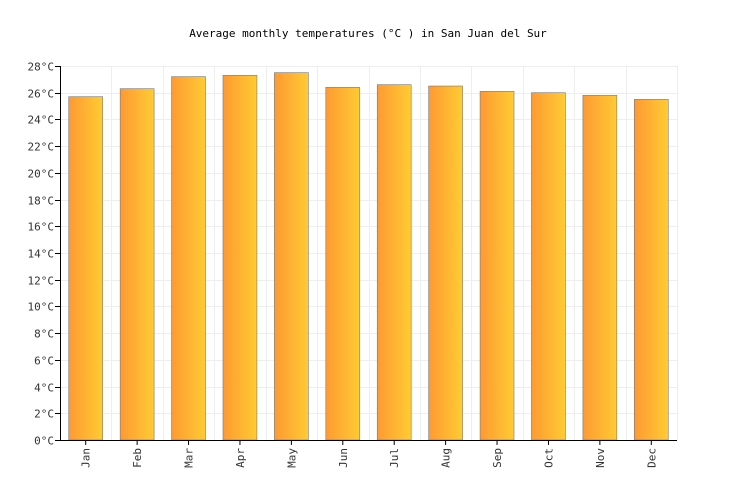  I want to click on bar-may, so click(291, 256).